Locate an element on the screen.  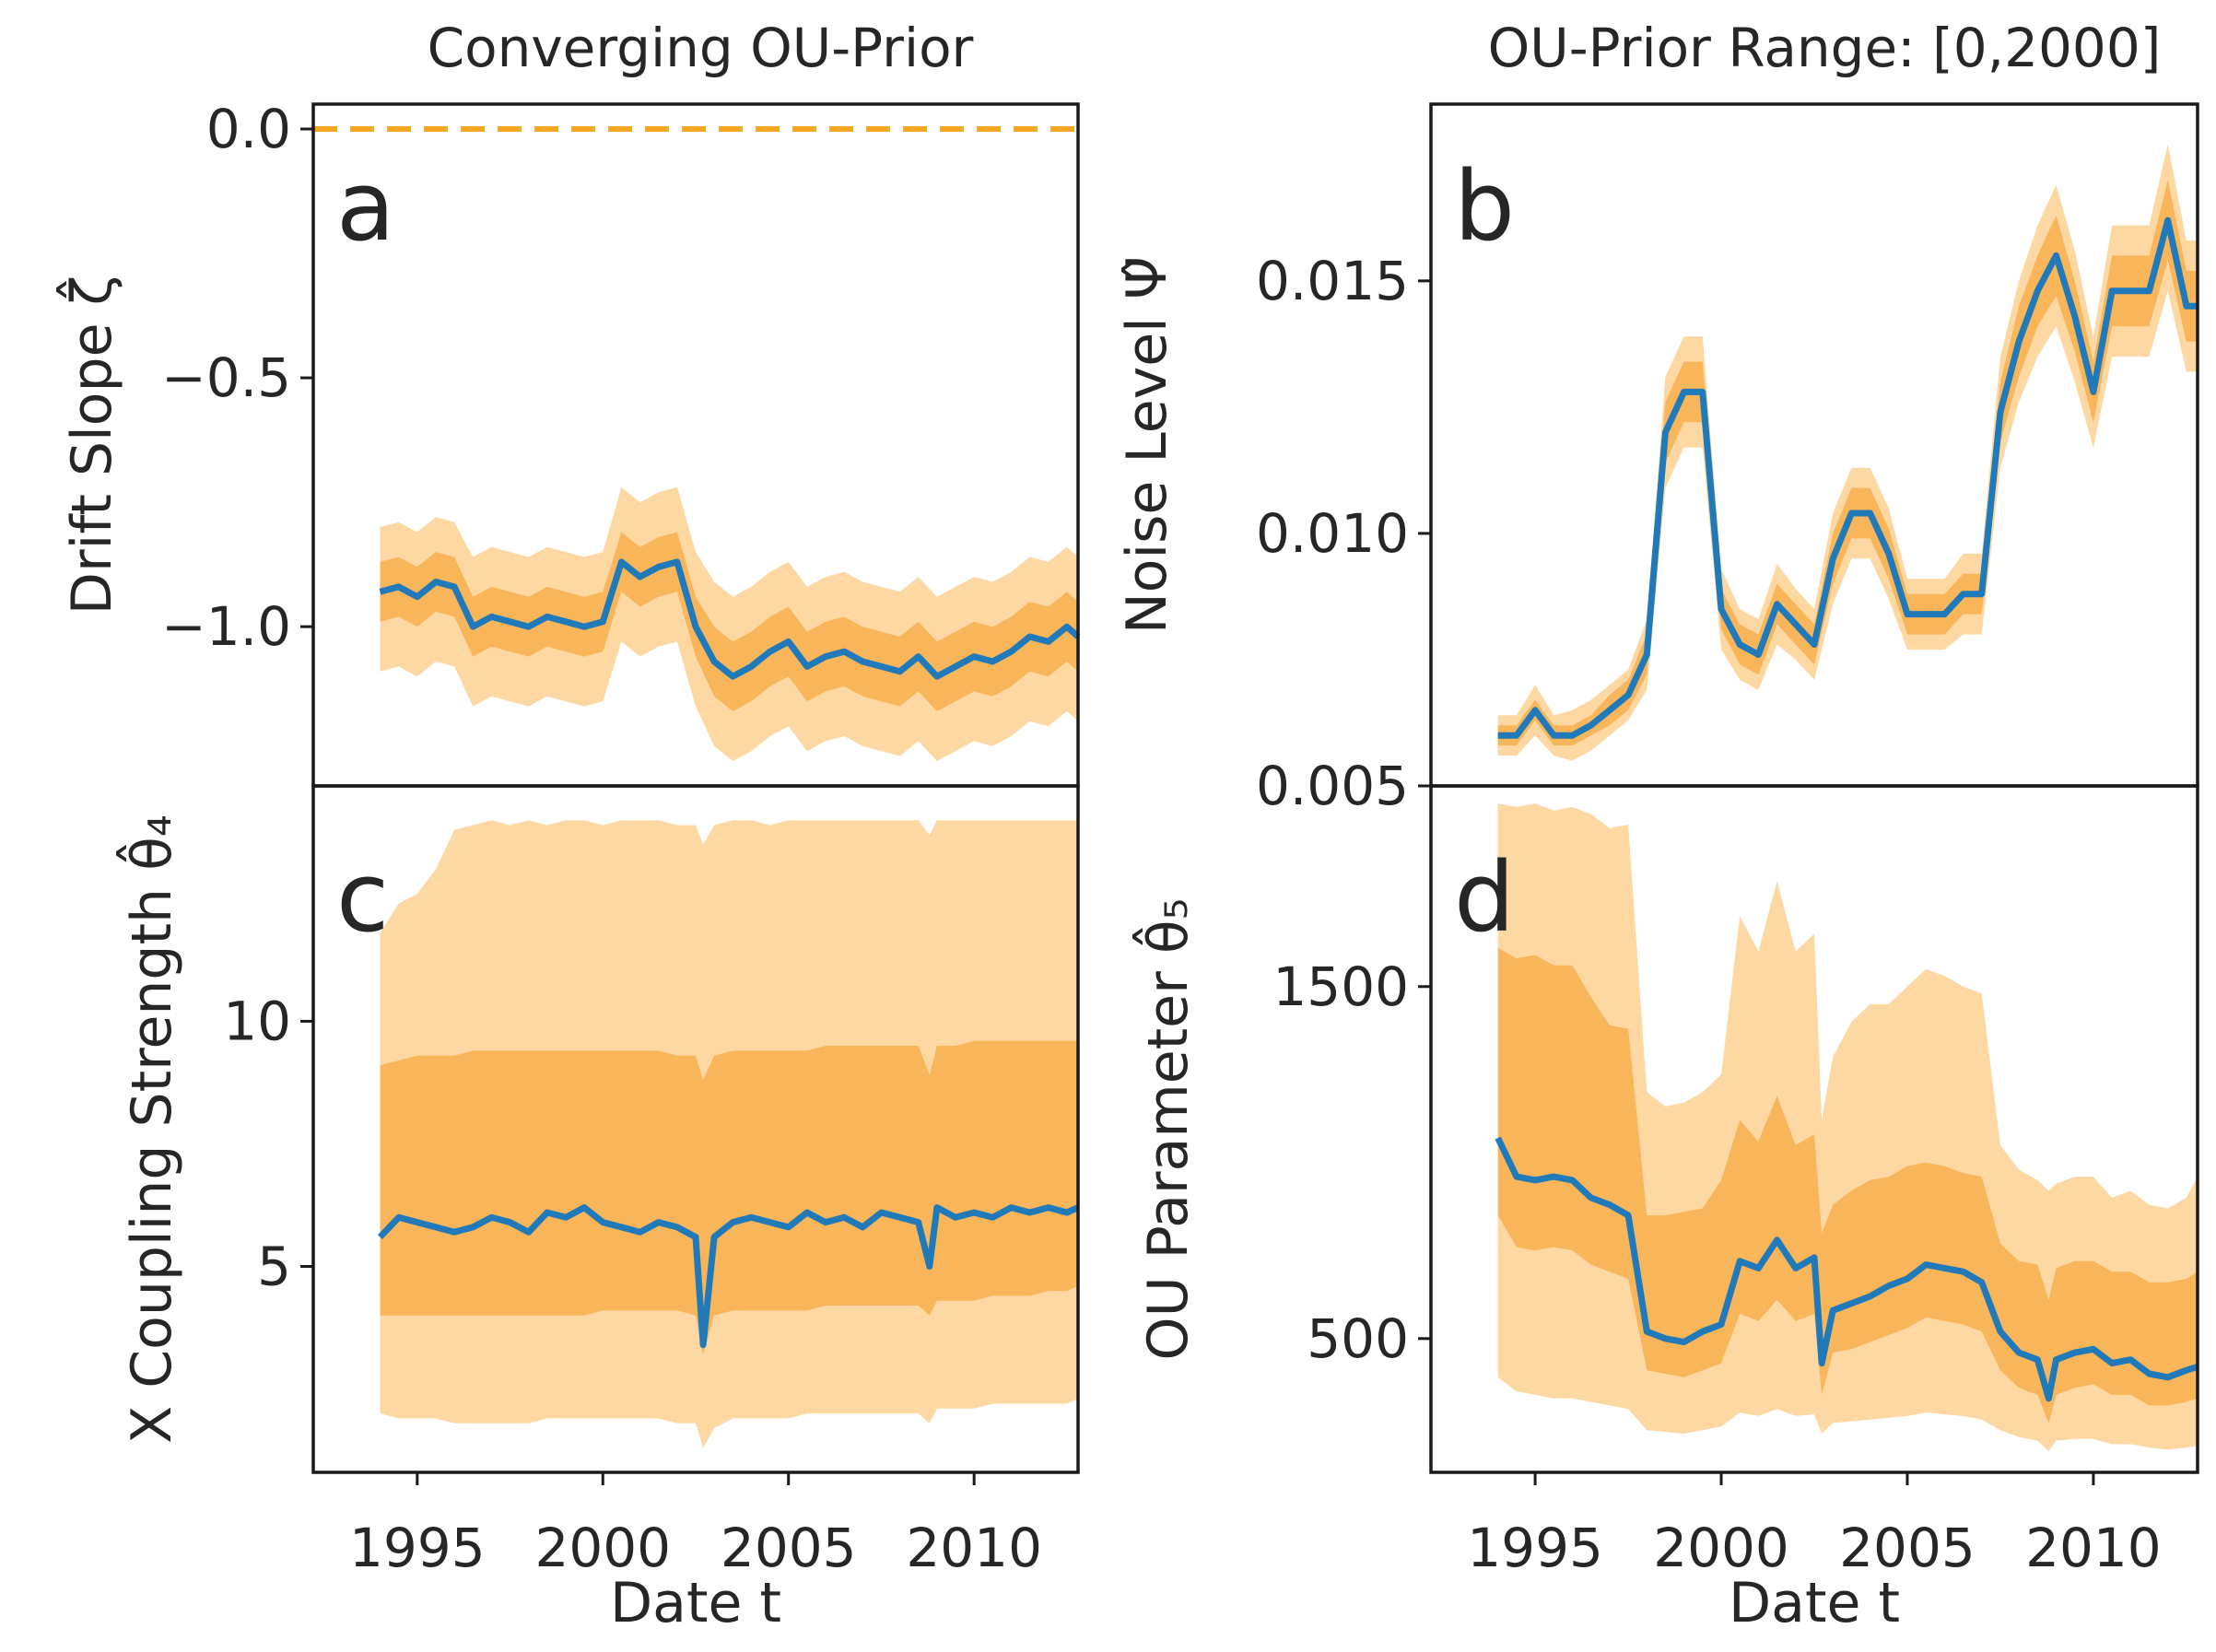
y-tick-label: 500 is located at coordinates (1358, 1339).